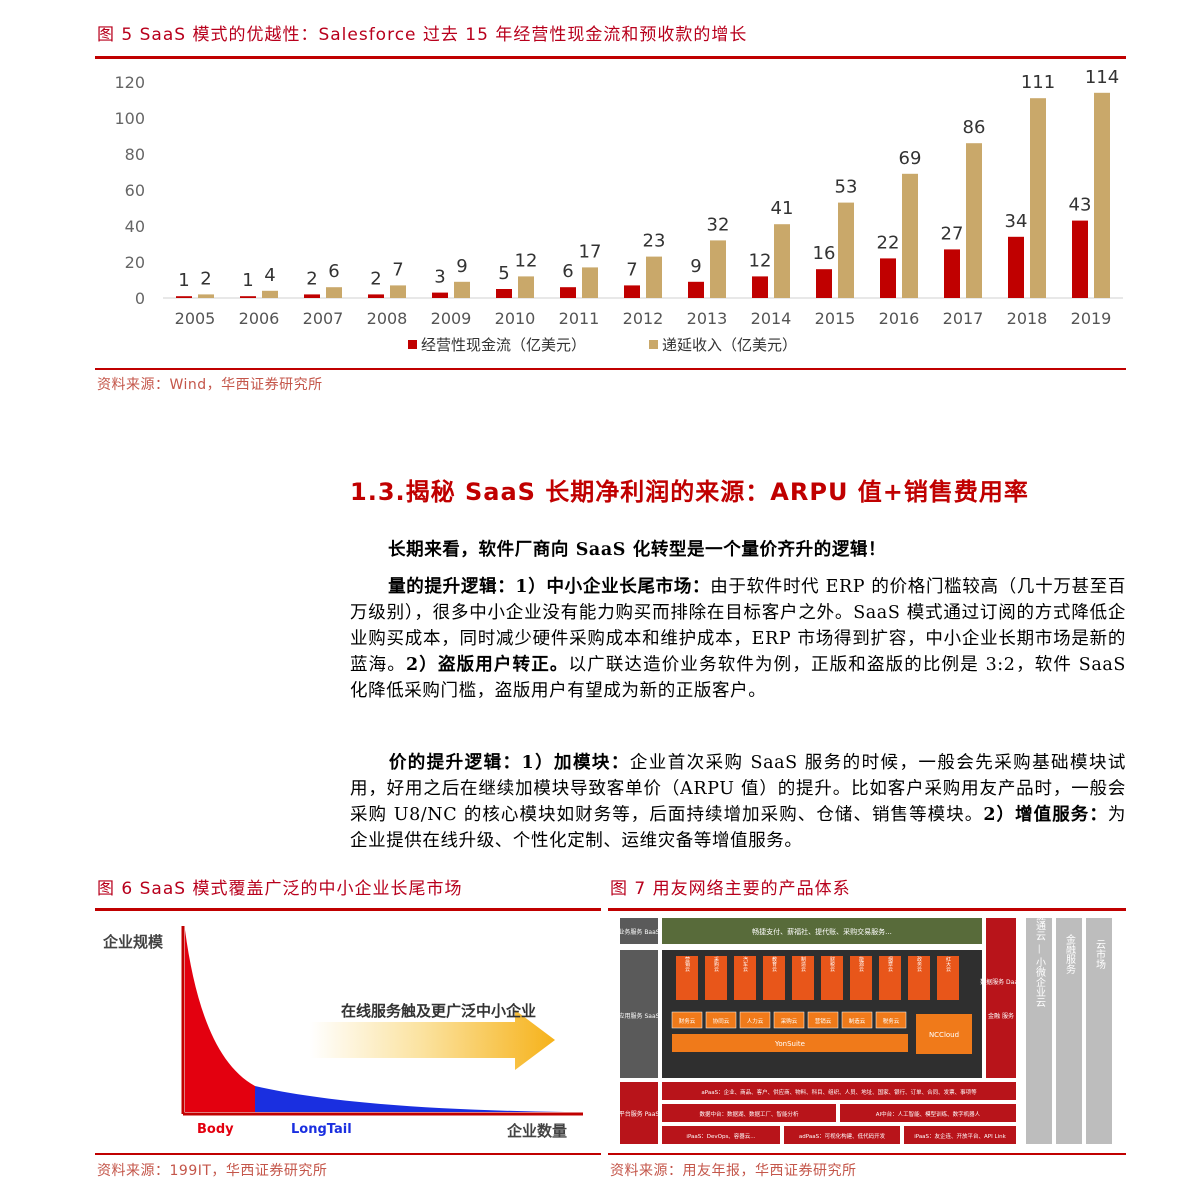 Image resolution: width=1191 pixels, height=1197 pixels. Describe the element at coordinates (135, 226) in the screenshot. I see `y-tick-label: 40` at that location.